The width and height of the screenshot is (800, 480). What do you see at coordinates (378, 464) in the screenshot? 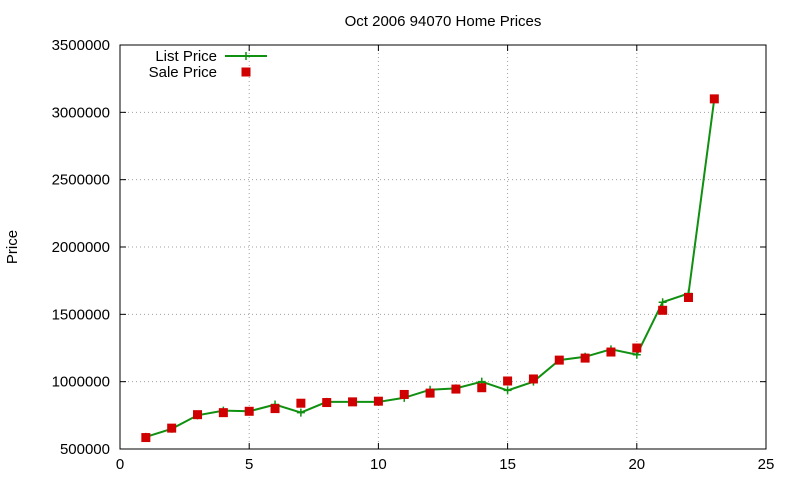
I see `x-tick-label: 10` at bounding box center [378, 464].